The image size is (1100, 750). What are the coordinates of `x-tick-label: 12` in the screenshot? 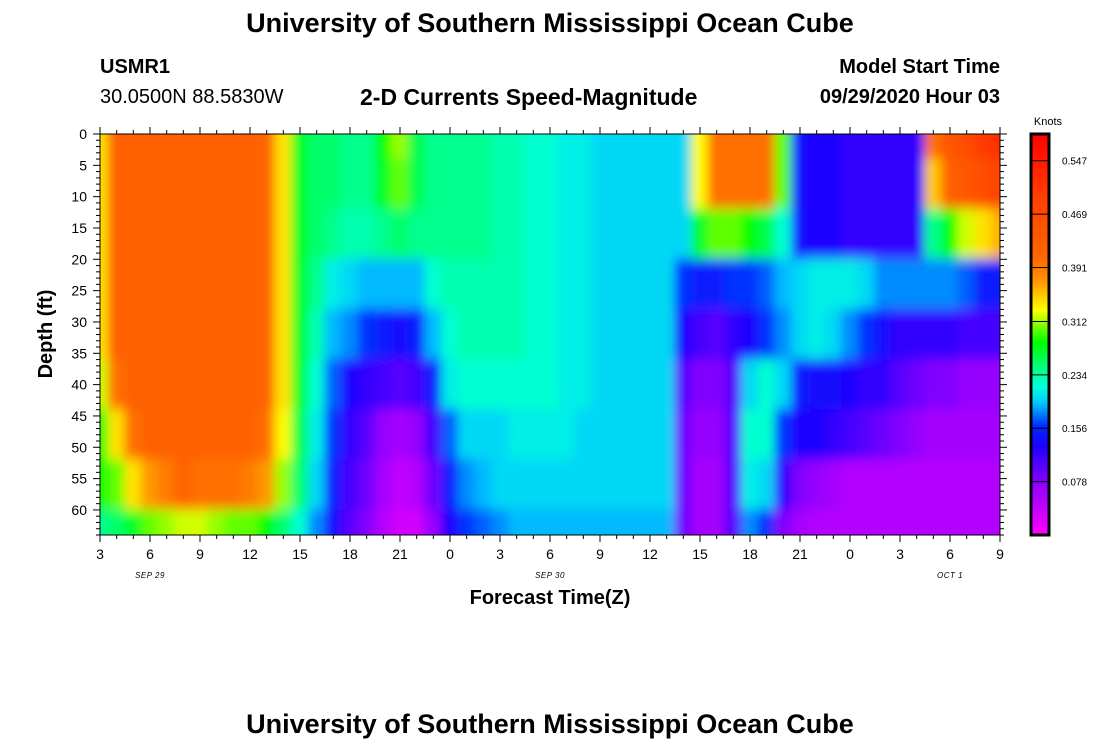 It's located at (650, 554).